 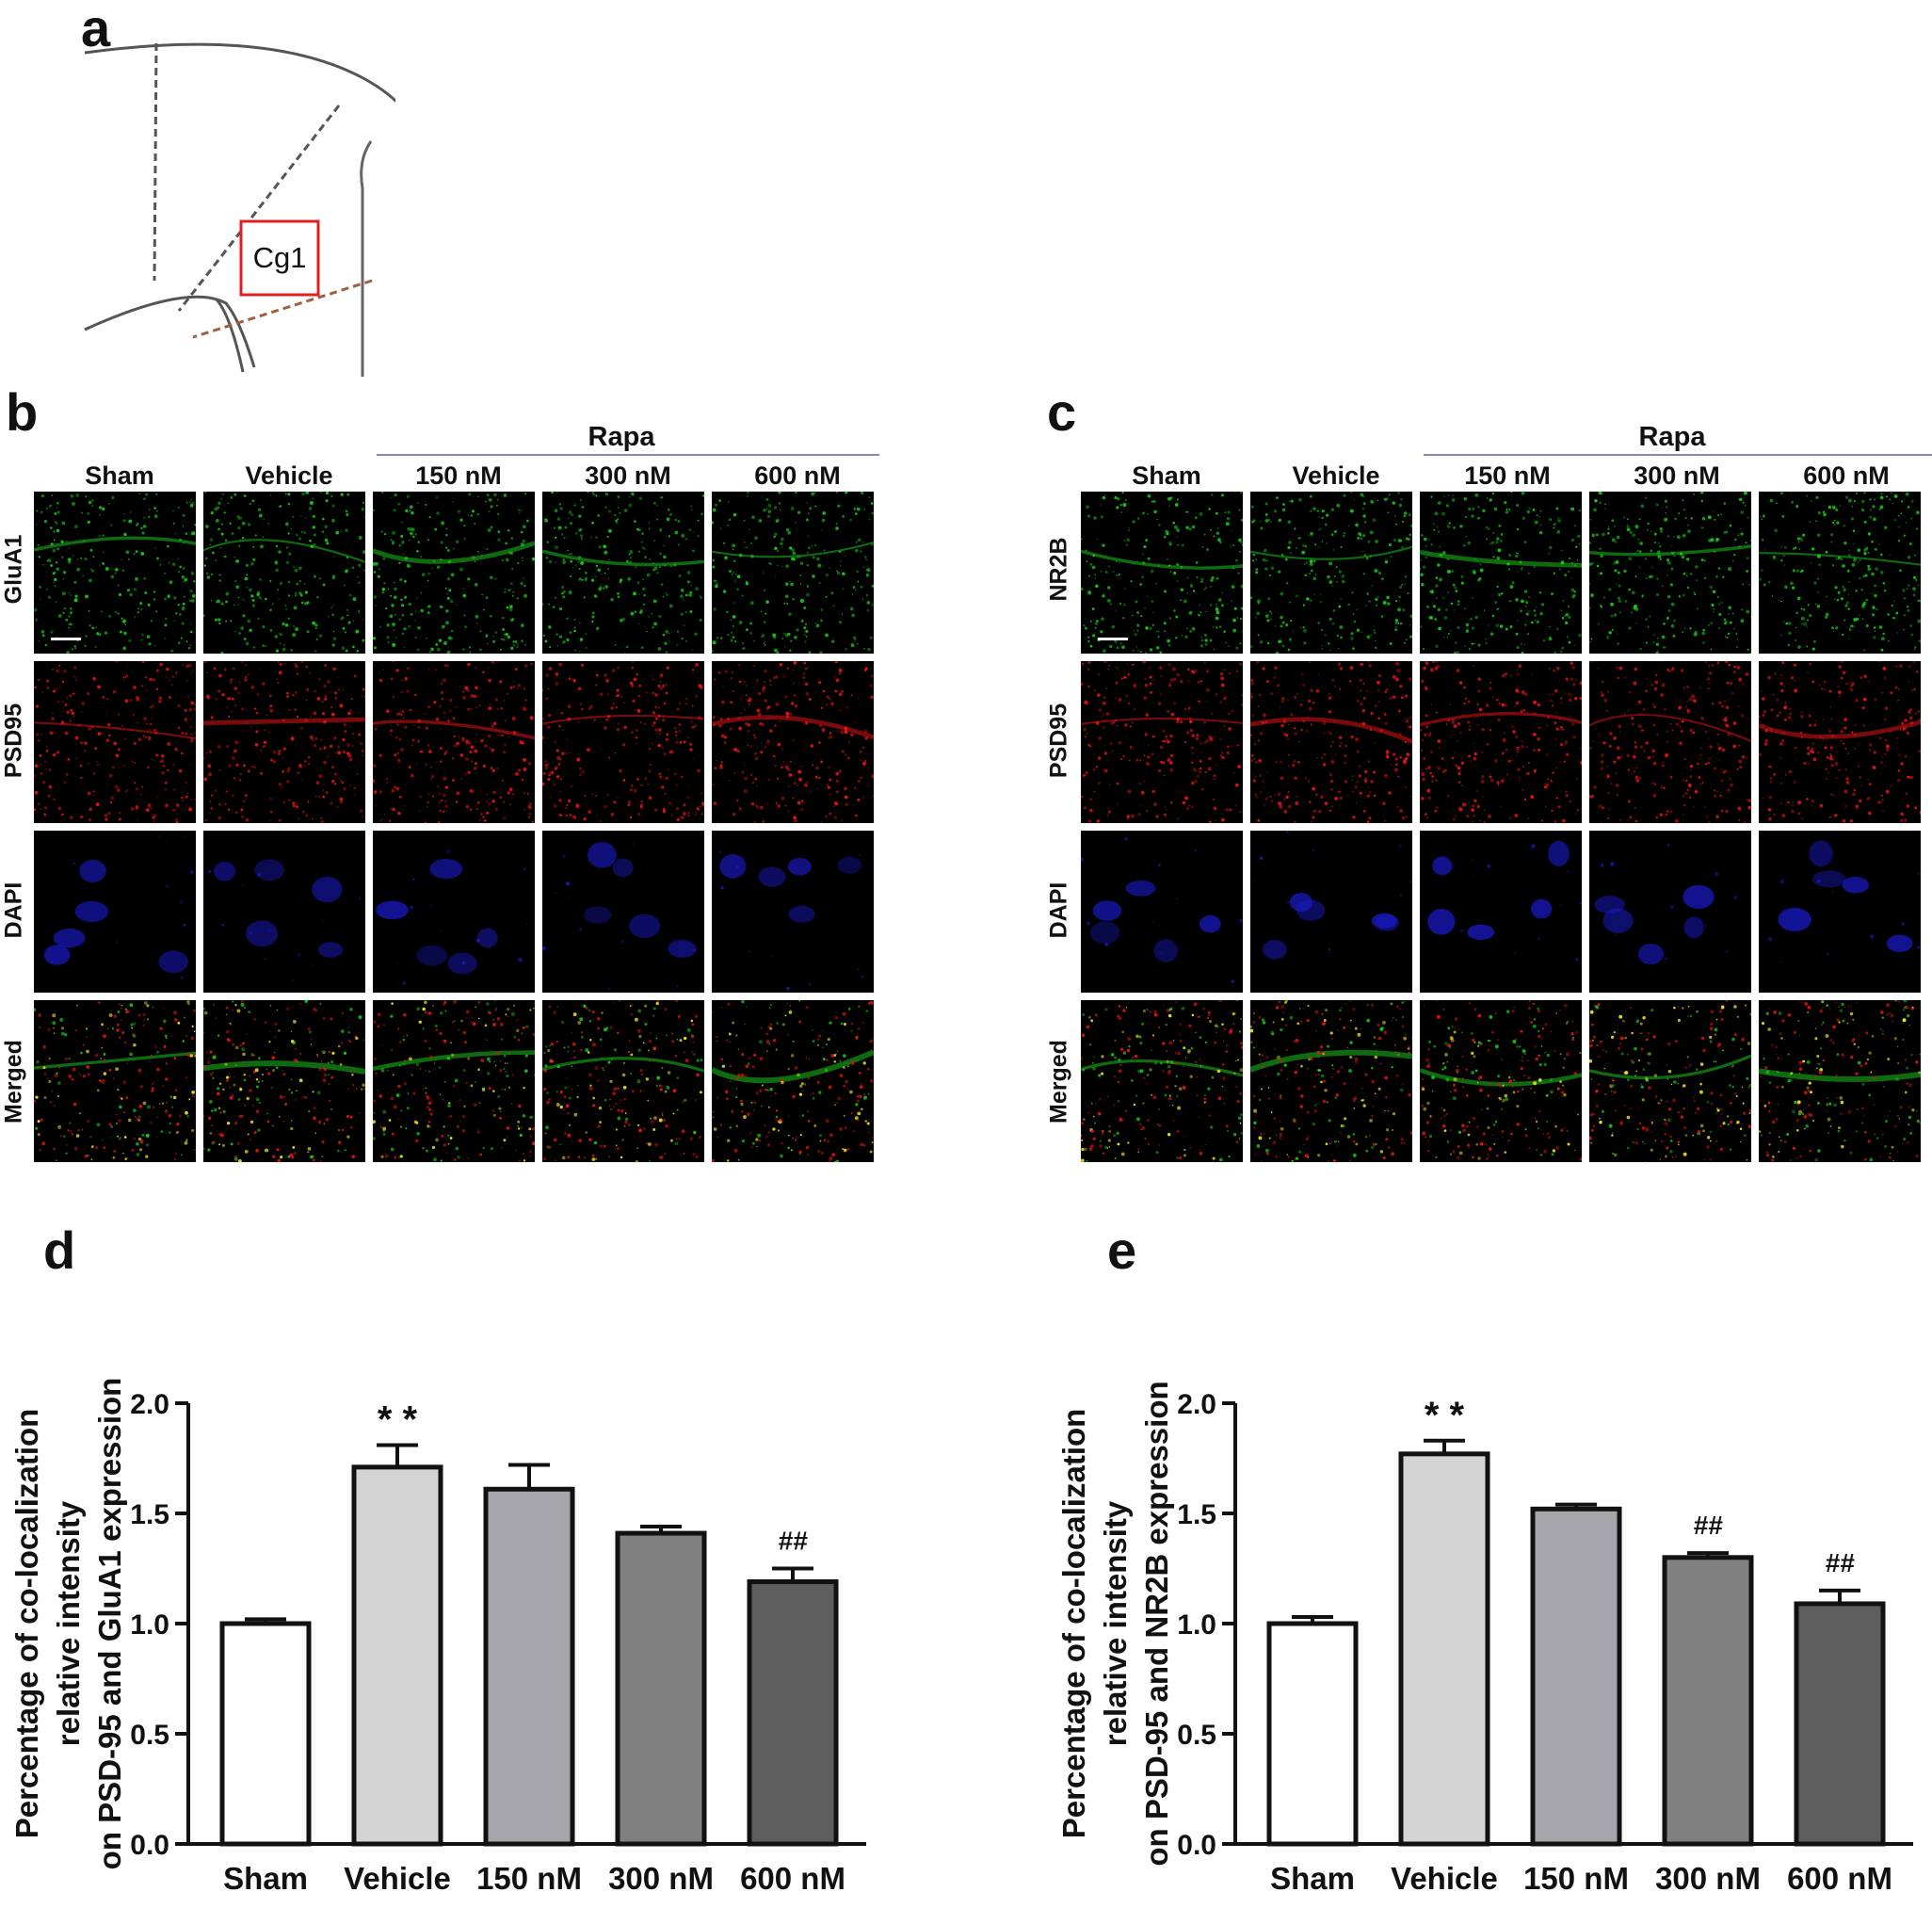 What do you see at coordinates (1331, 573) in the screenshot?
I see `micrograph-nr2b-vehicle` at bounding box center [1331, 573].